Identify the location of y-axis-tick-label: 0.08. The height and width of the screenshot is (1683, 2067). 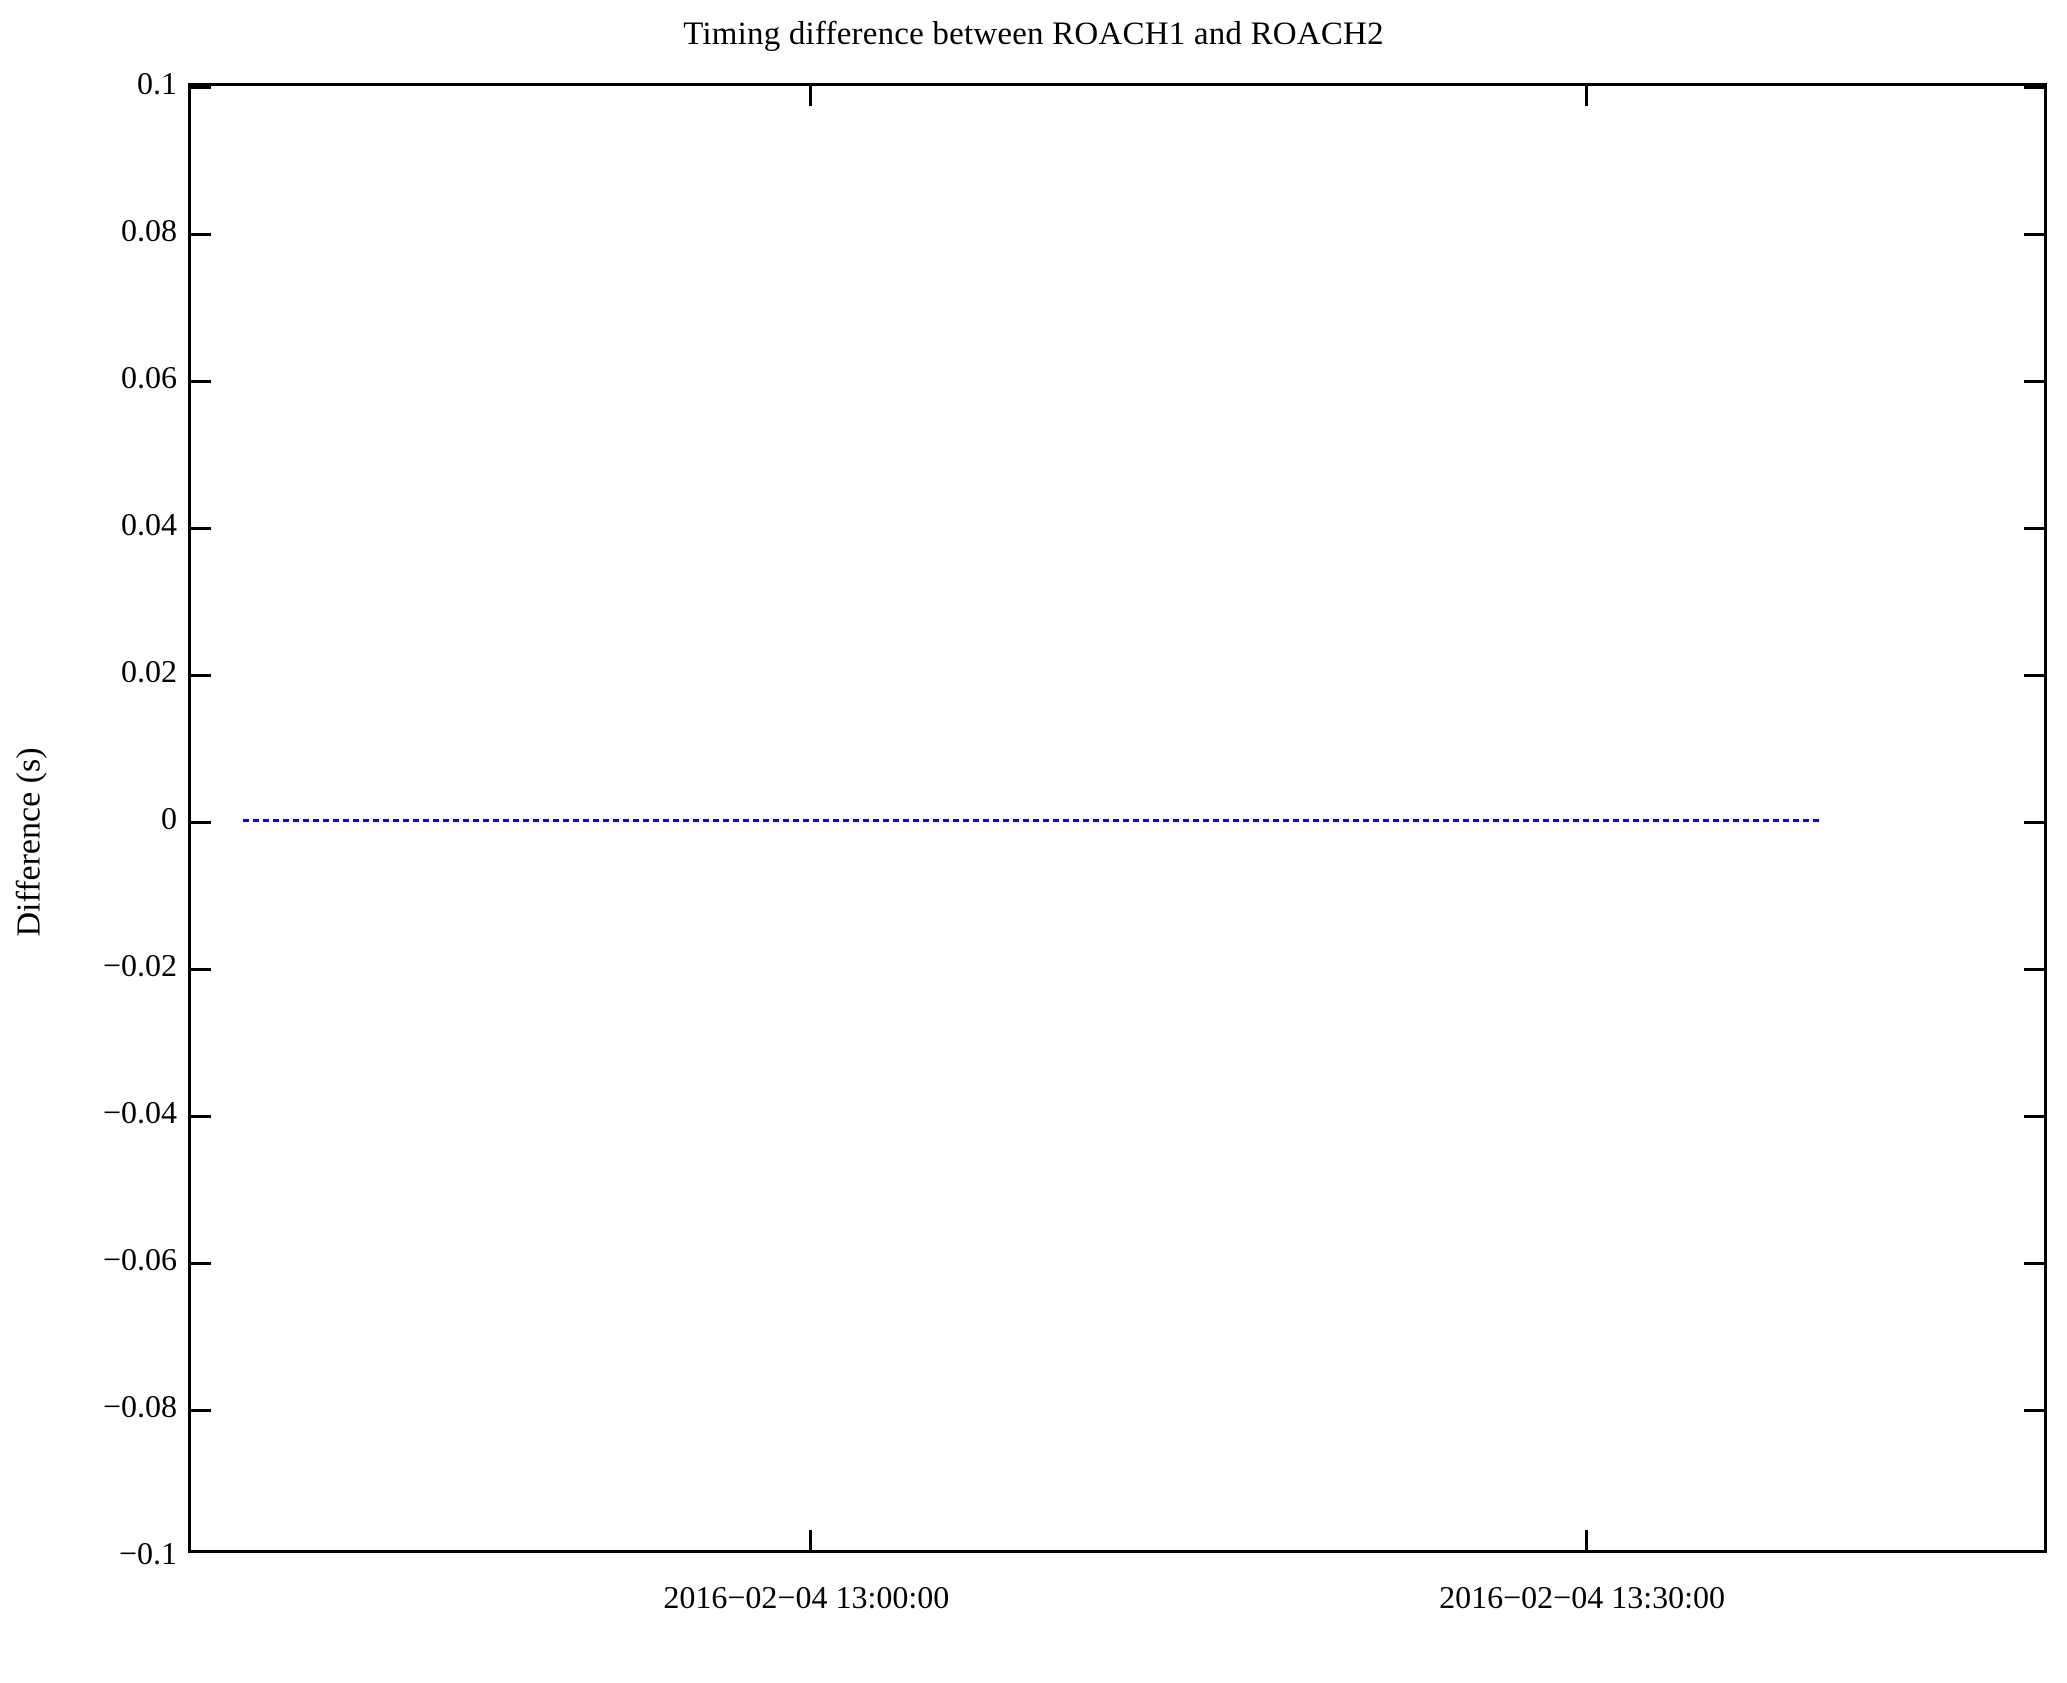
(149, 230).